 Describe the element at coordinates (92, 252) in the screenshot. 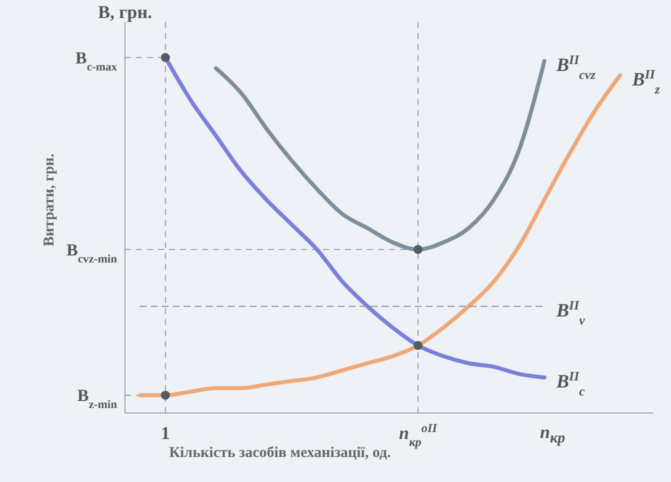

I see `ref-line-label: B$_{cvz-min}$` at that location.